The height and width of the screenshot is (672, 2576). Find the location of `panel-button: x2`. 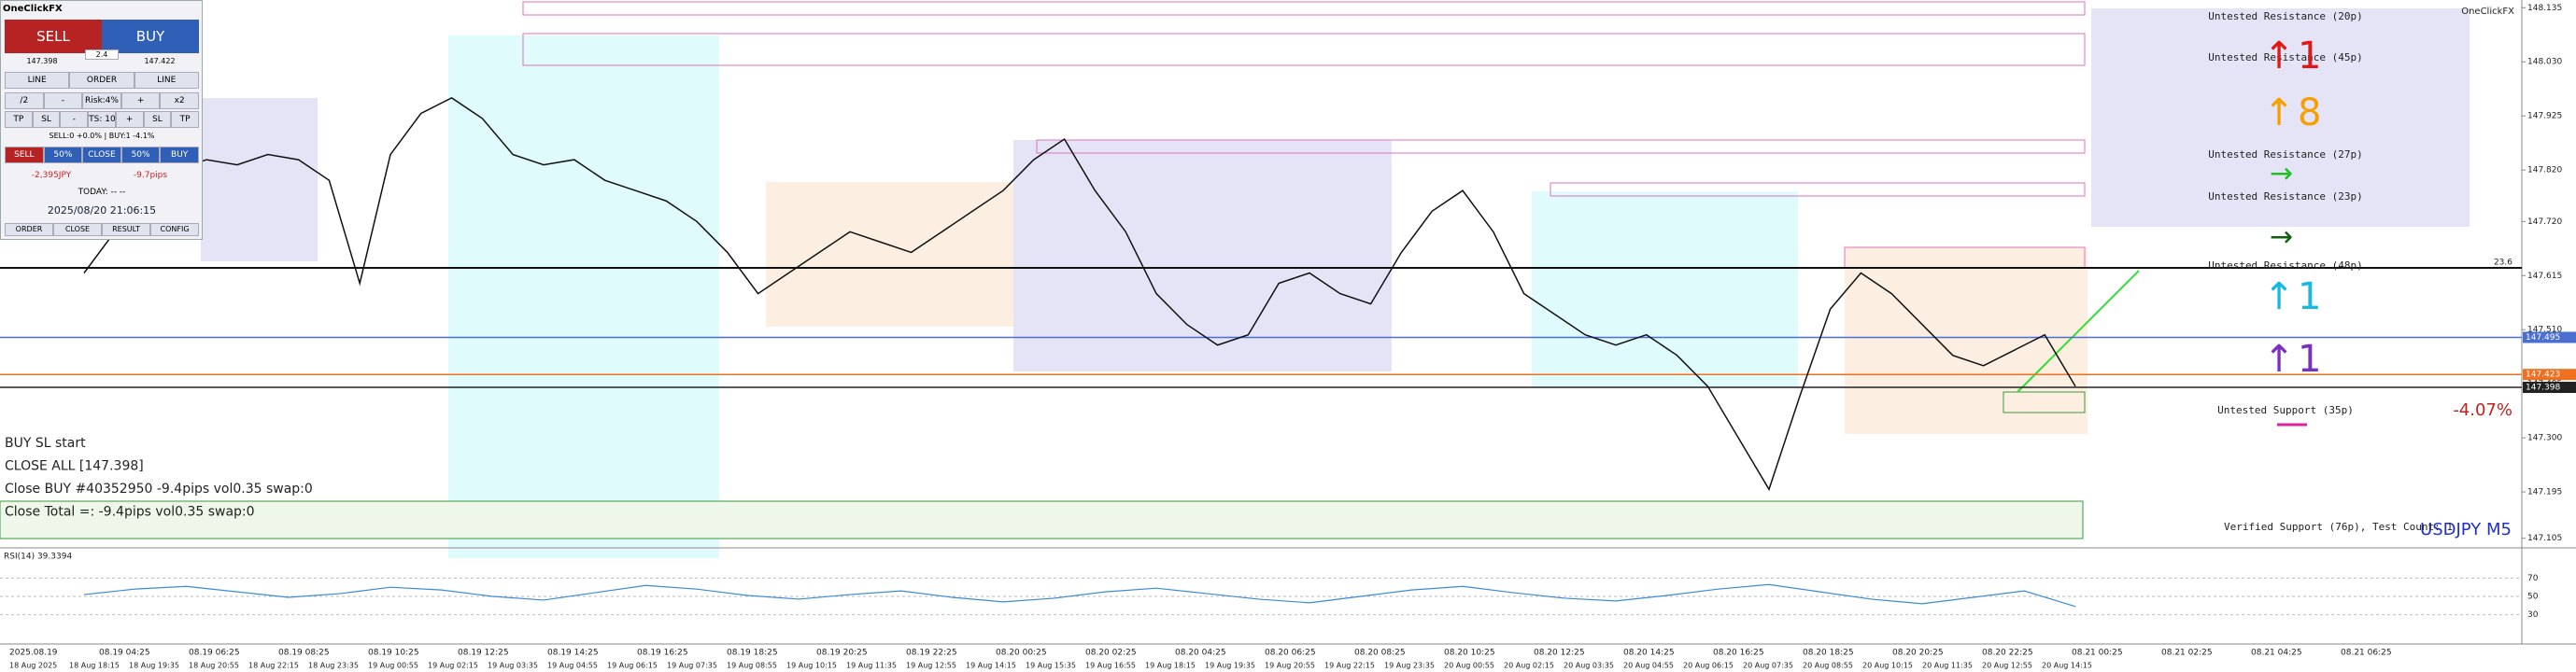

panel-button: x2 is located at coordinates (179, 100).